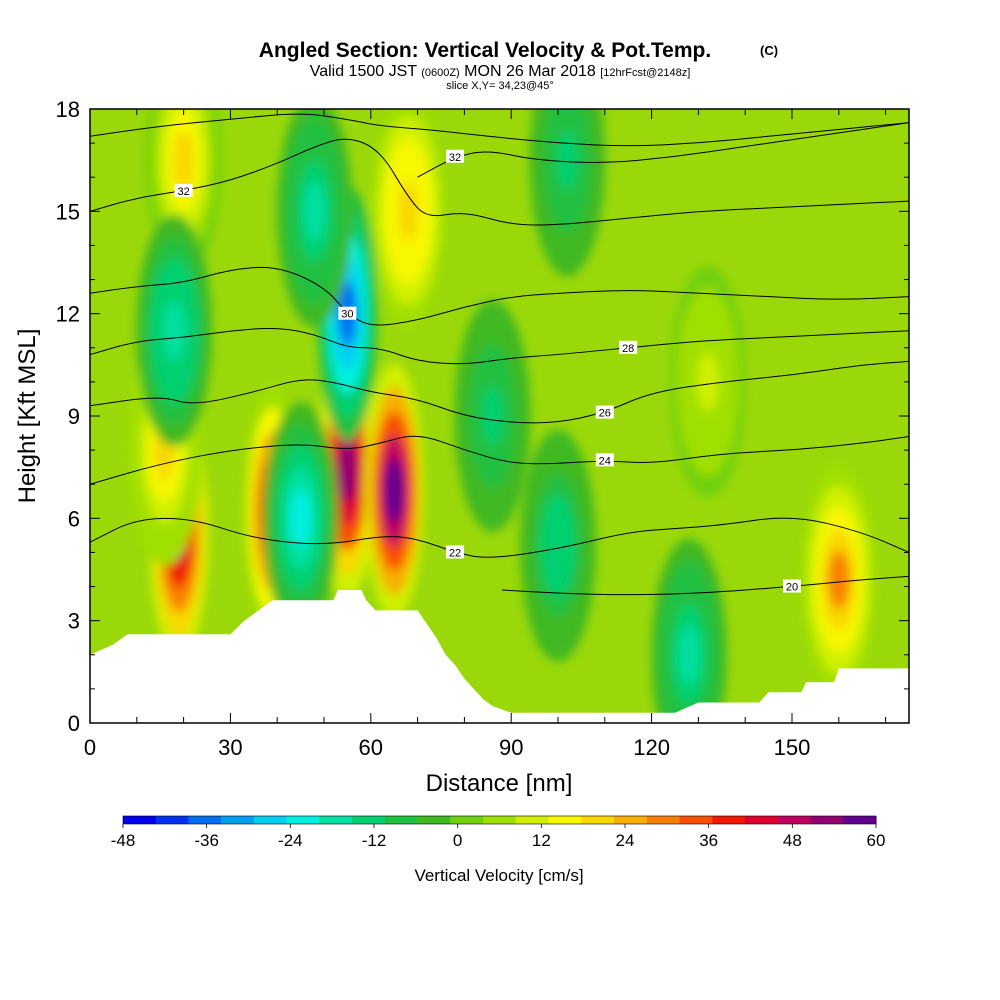 This screenshot has height=1000, width=1000. What do you see at coordinates (498, 875) in the screenshot?
I see `colorbar-title: Vertical Velocity [cm/s]` at bounding box center [498, 875].